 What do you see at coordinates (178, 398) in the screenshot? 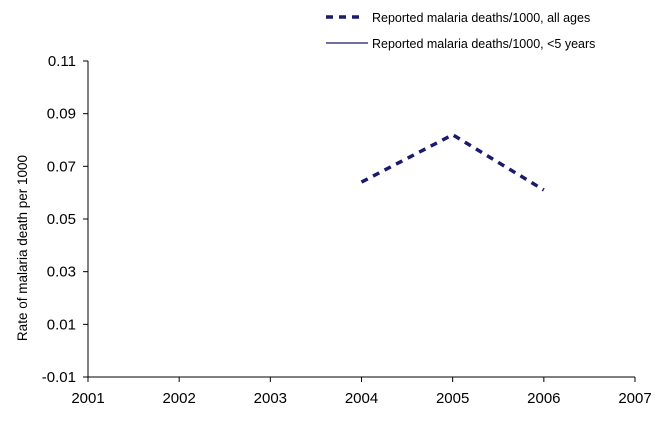
I see `x-tick-label: 2002` at bounding box center [178, 398].